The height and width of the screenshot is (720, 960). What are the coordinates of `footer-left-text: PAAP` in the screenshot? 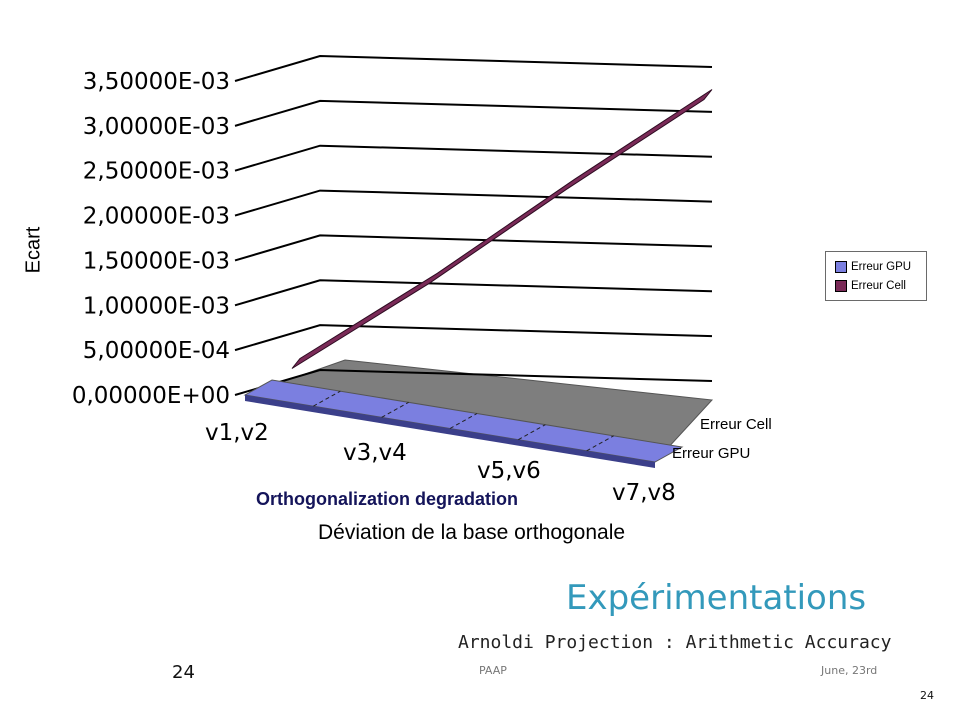 It's located at (493, 670).